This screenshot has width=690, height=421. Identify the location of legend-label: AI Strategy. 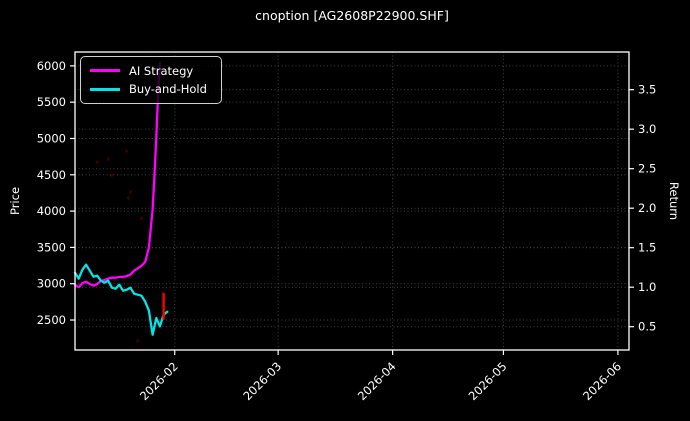
(161, 70).